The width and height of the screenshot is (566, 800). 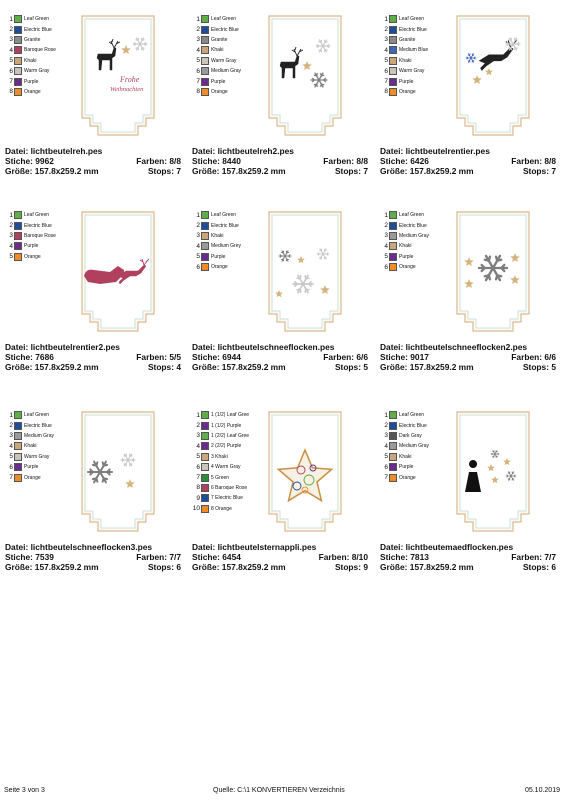 I want to click on stitch-group: Stiche: 9017, so click(x=404, y=357).